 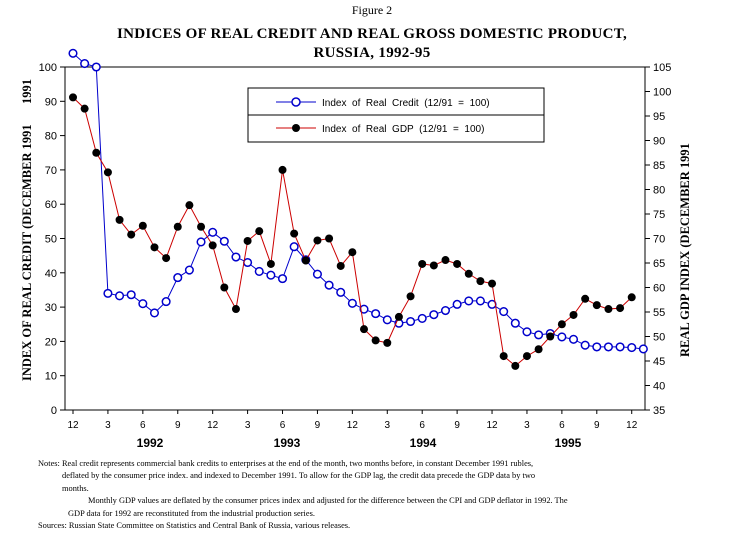 I want to click on legend-credit-label: Index of Real Credit (12/91 = 100), so click(x=406, y=103).